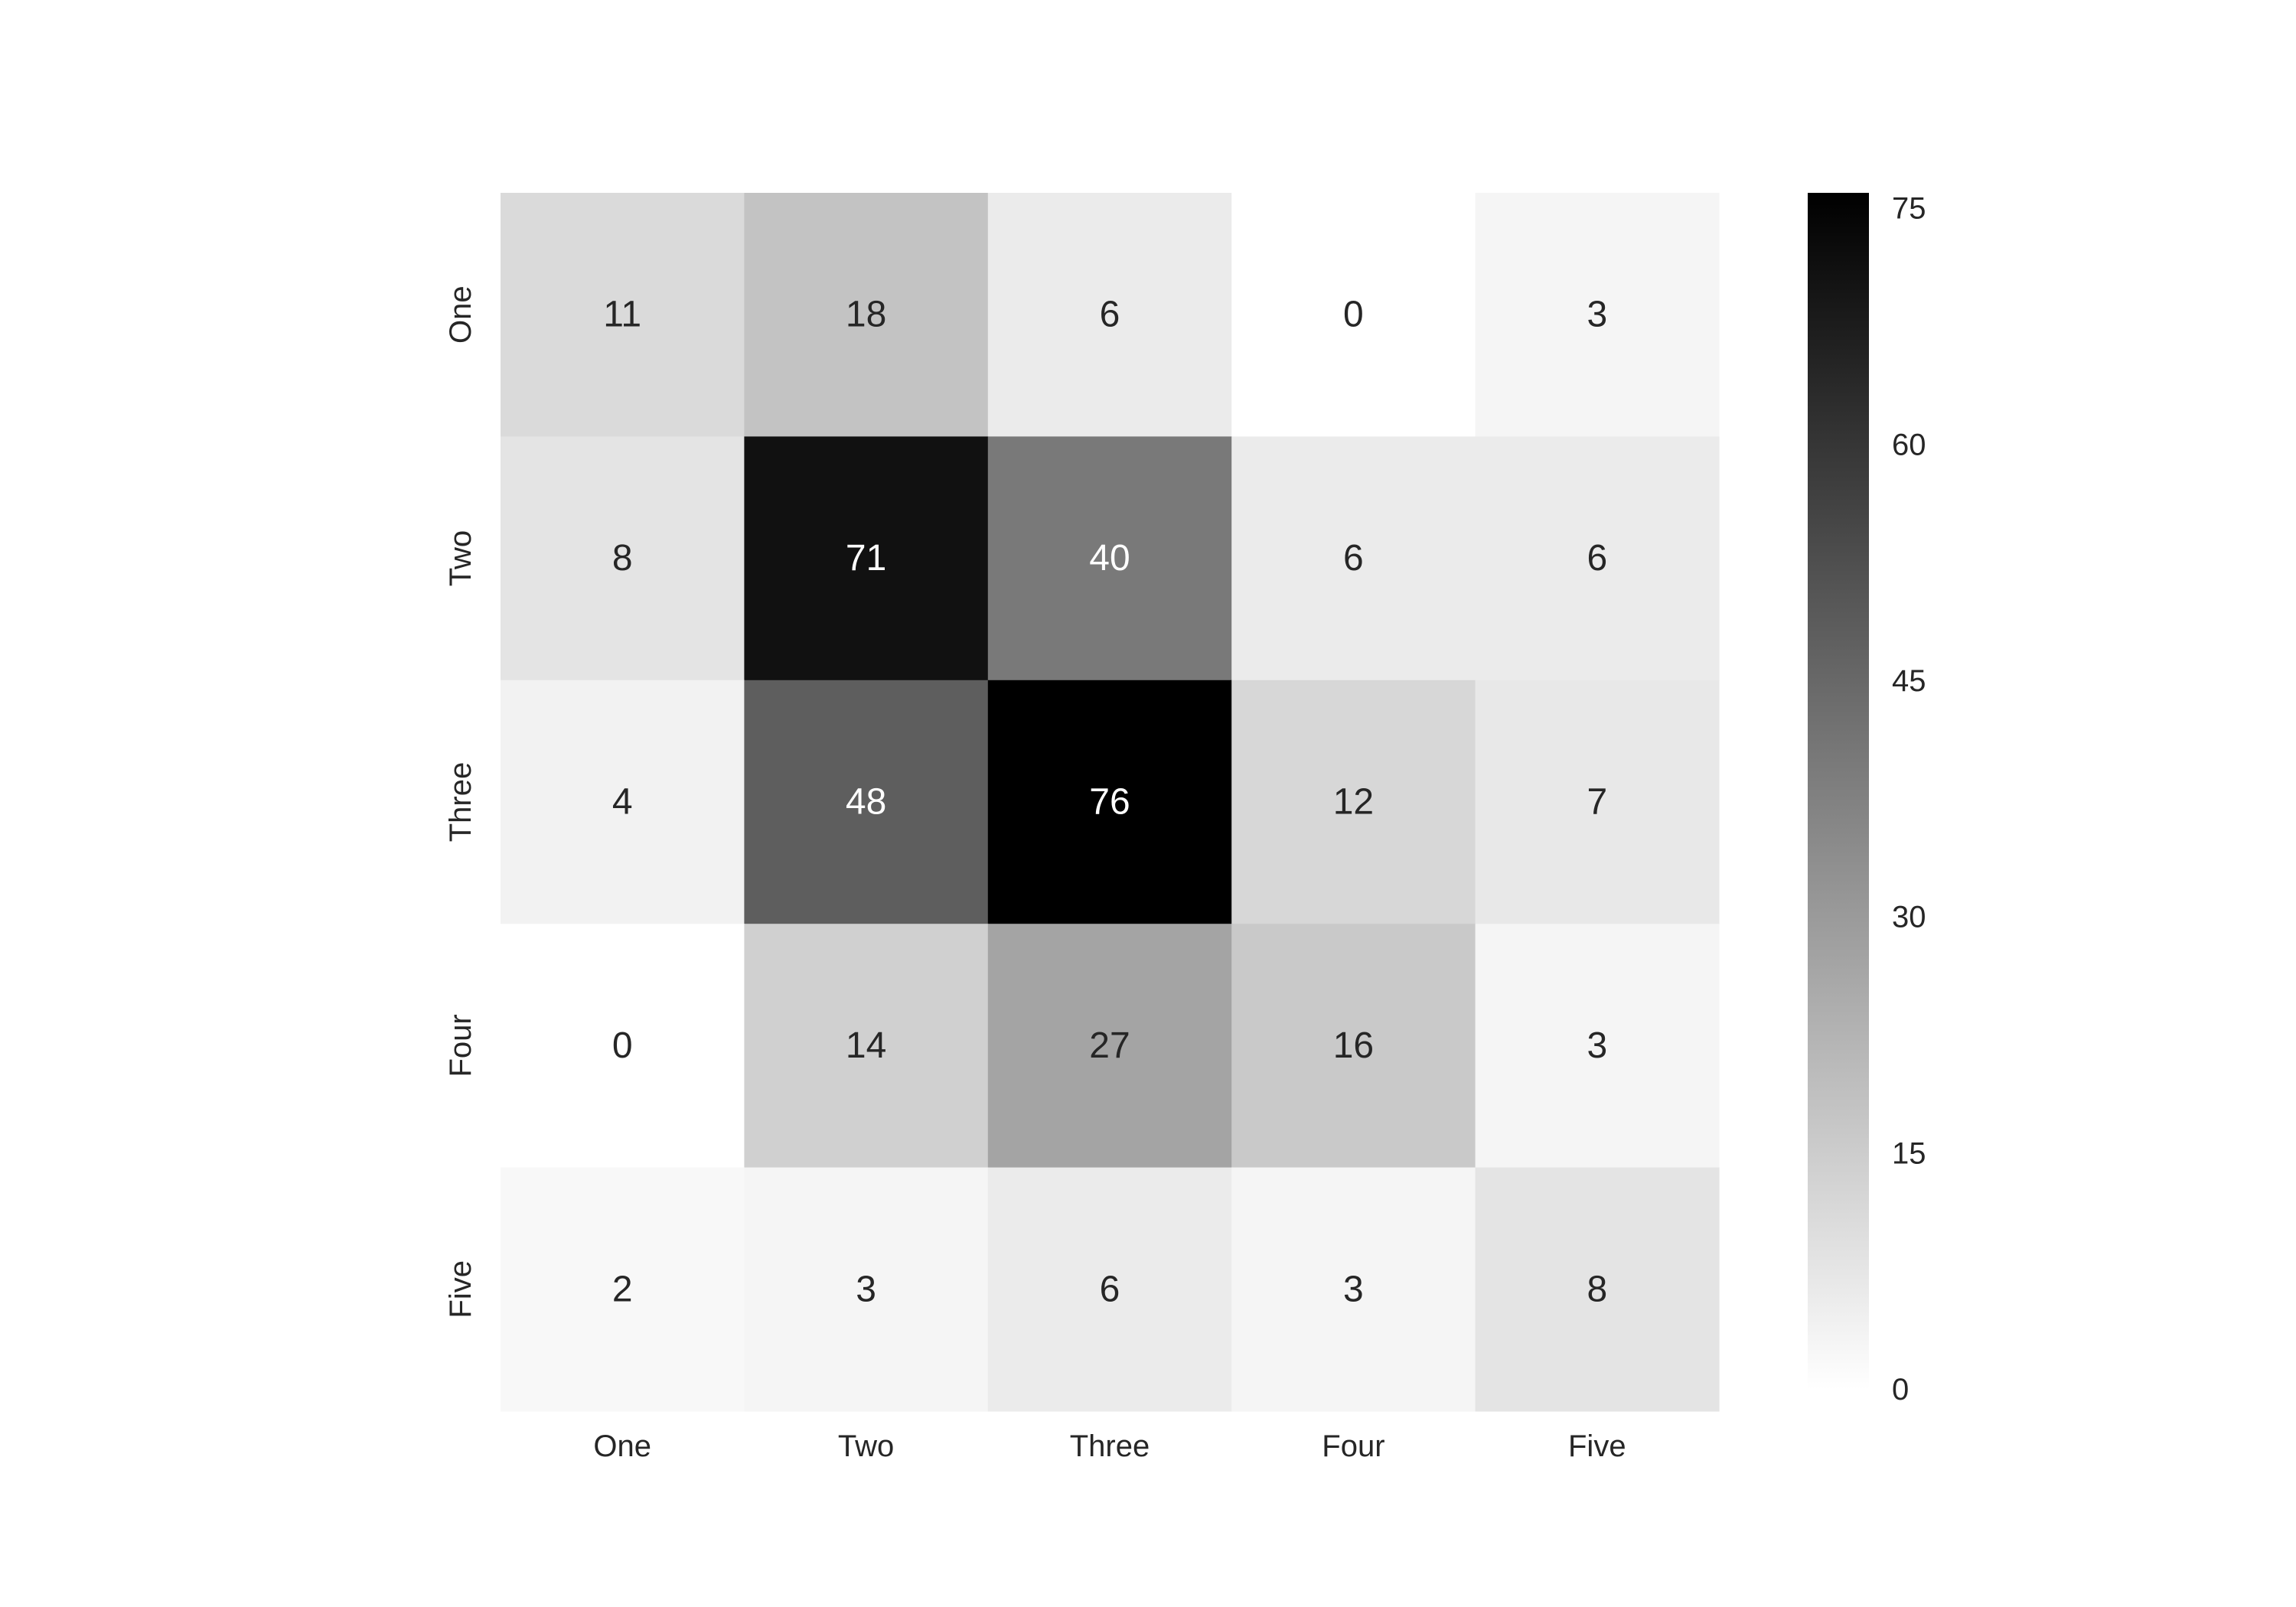  What do you see at coordinates (1838, 791) in the screenshot?
I see `colorbar-gradient` at bounding box center [1838, 791].